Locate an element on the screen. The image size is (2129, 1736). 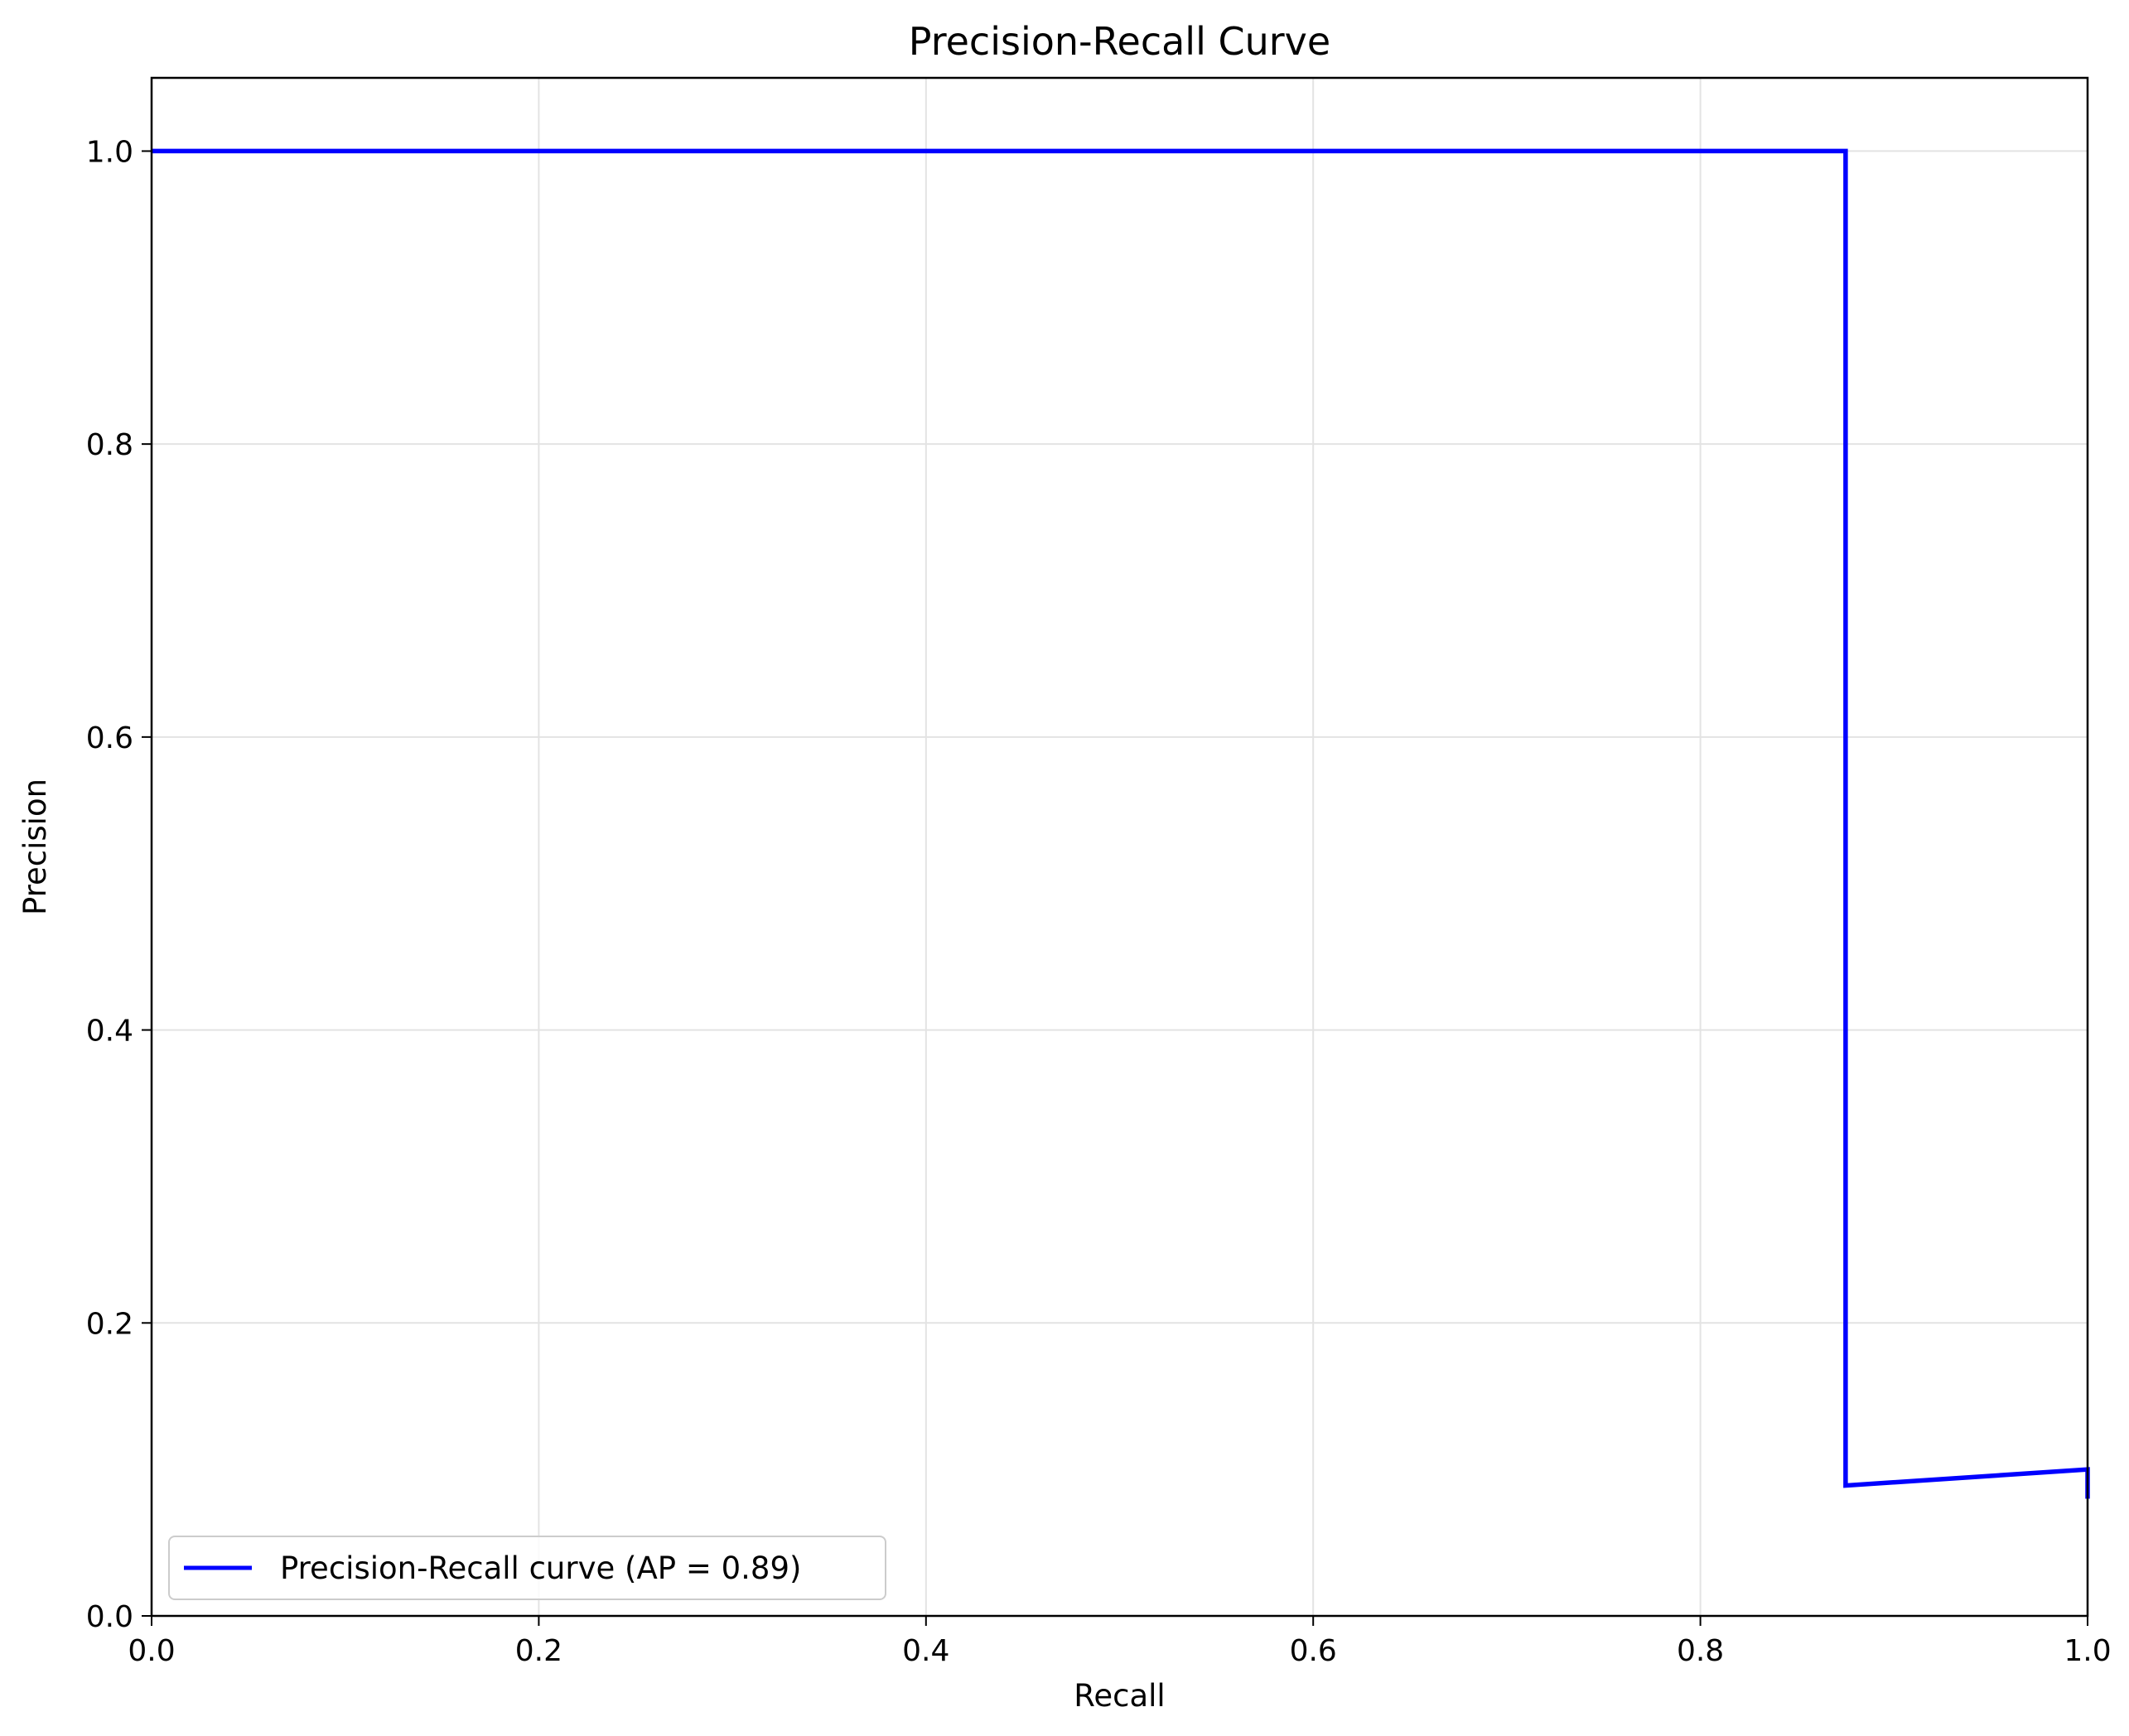
x-tick-label: 0.0 is located at coordinates (152, 1651).